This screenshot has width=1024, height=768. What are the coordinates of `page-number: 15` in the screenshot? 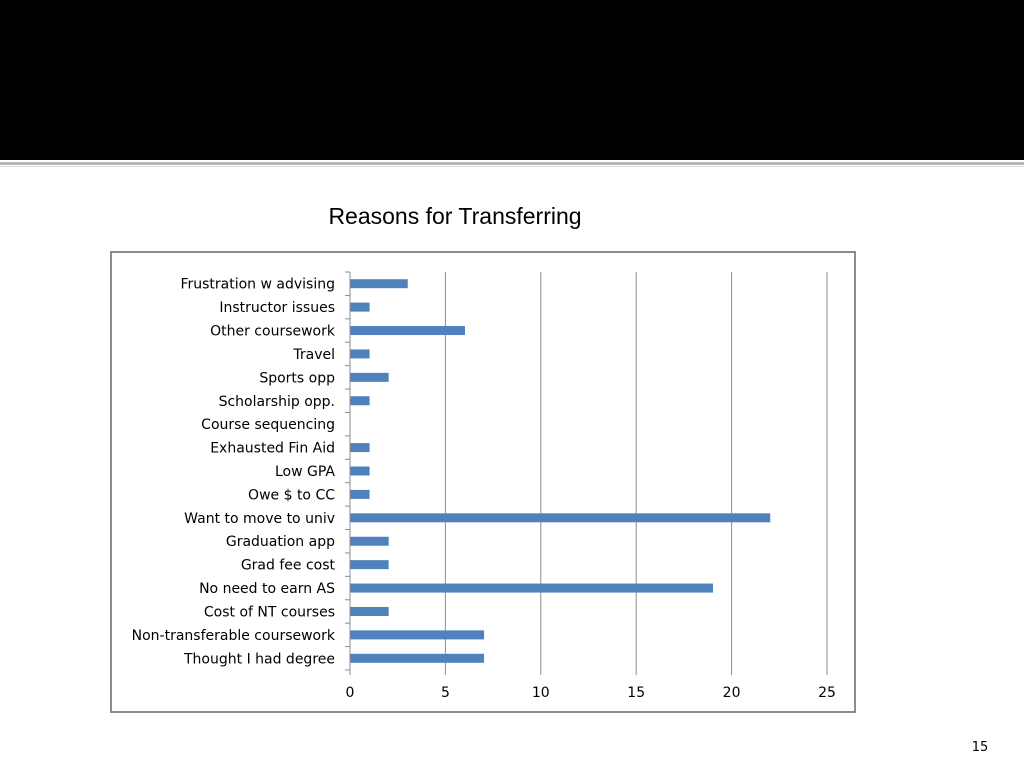 It's located at (980, 747).